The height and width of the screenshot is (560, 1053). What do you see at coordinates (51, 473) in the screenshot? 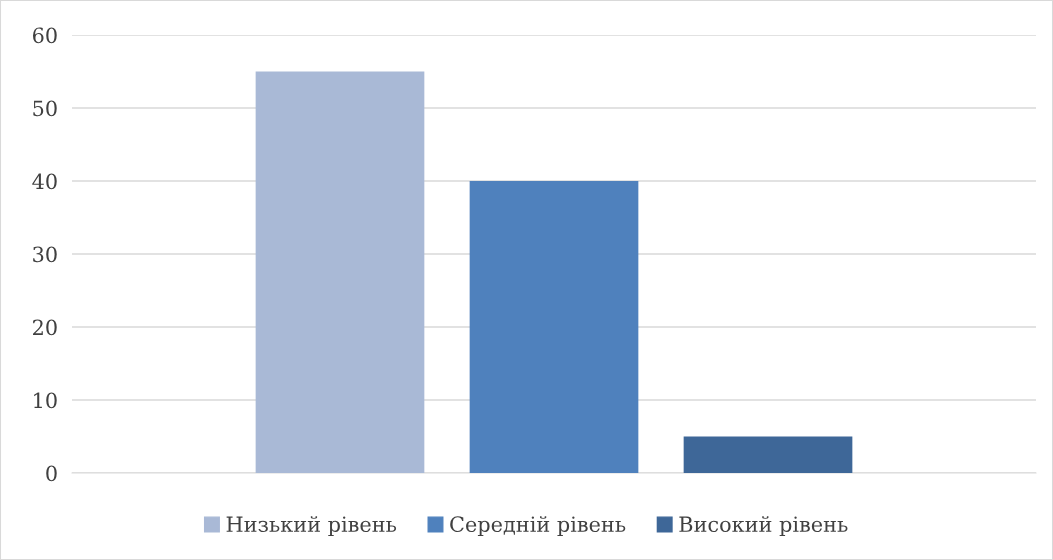
I see `y-tick-label: 0` at bounding box center [51, 473].